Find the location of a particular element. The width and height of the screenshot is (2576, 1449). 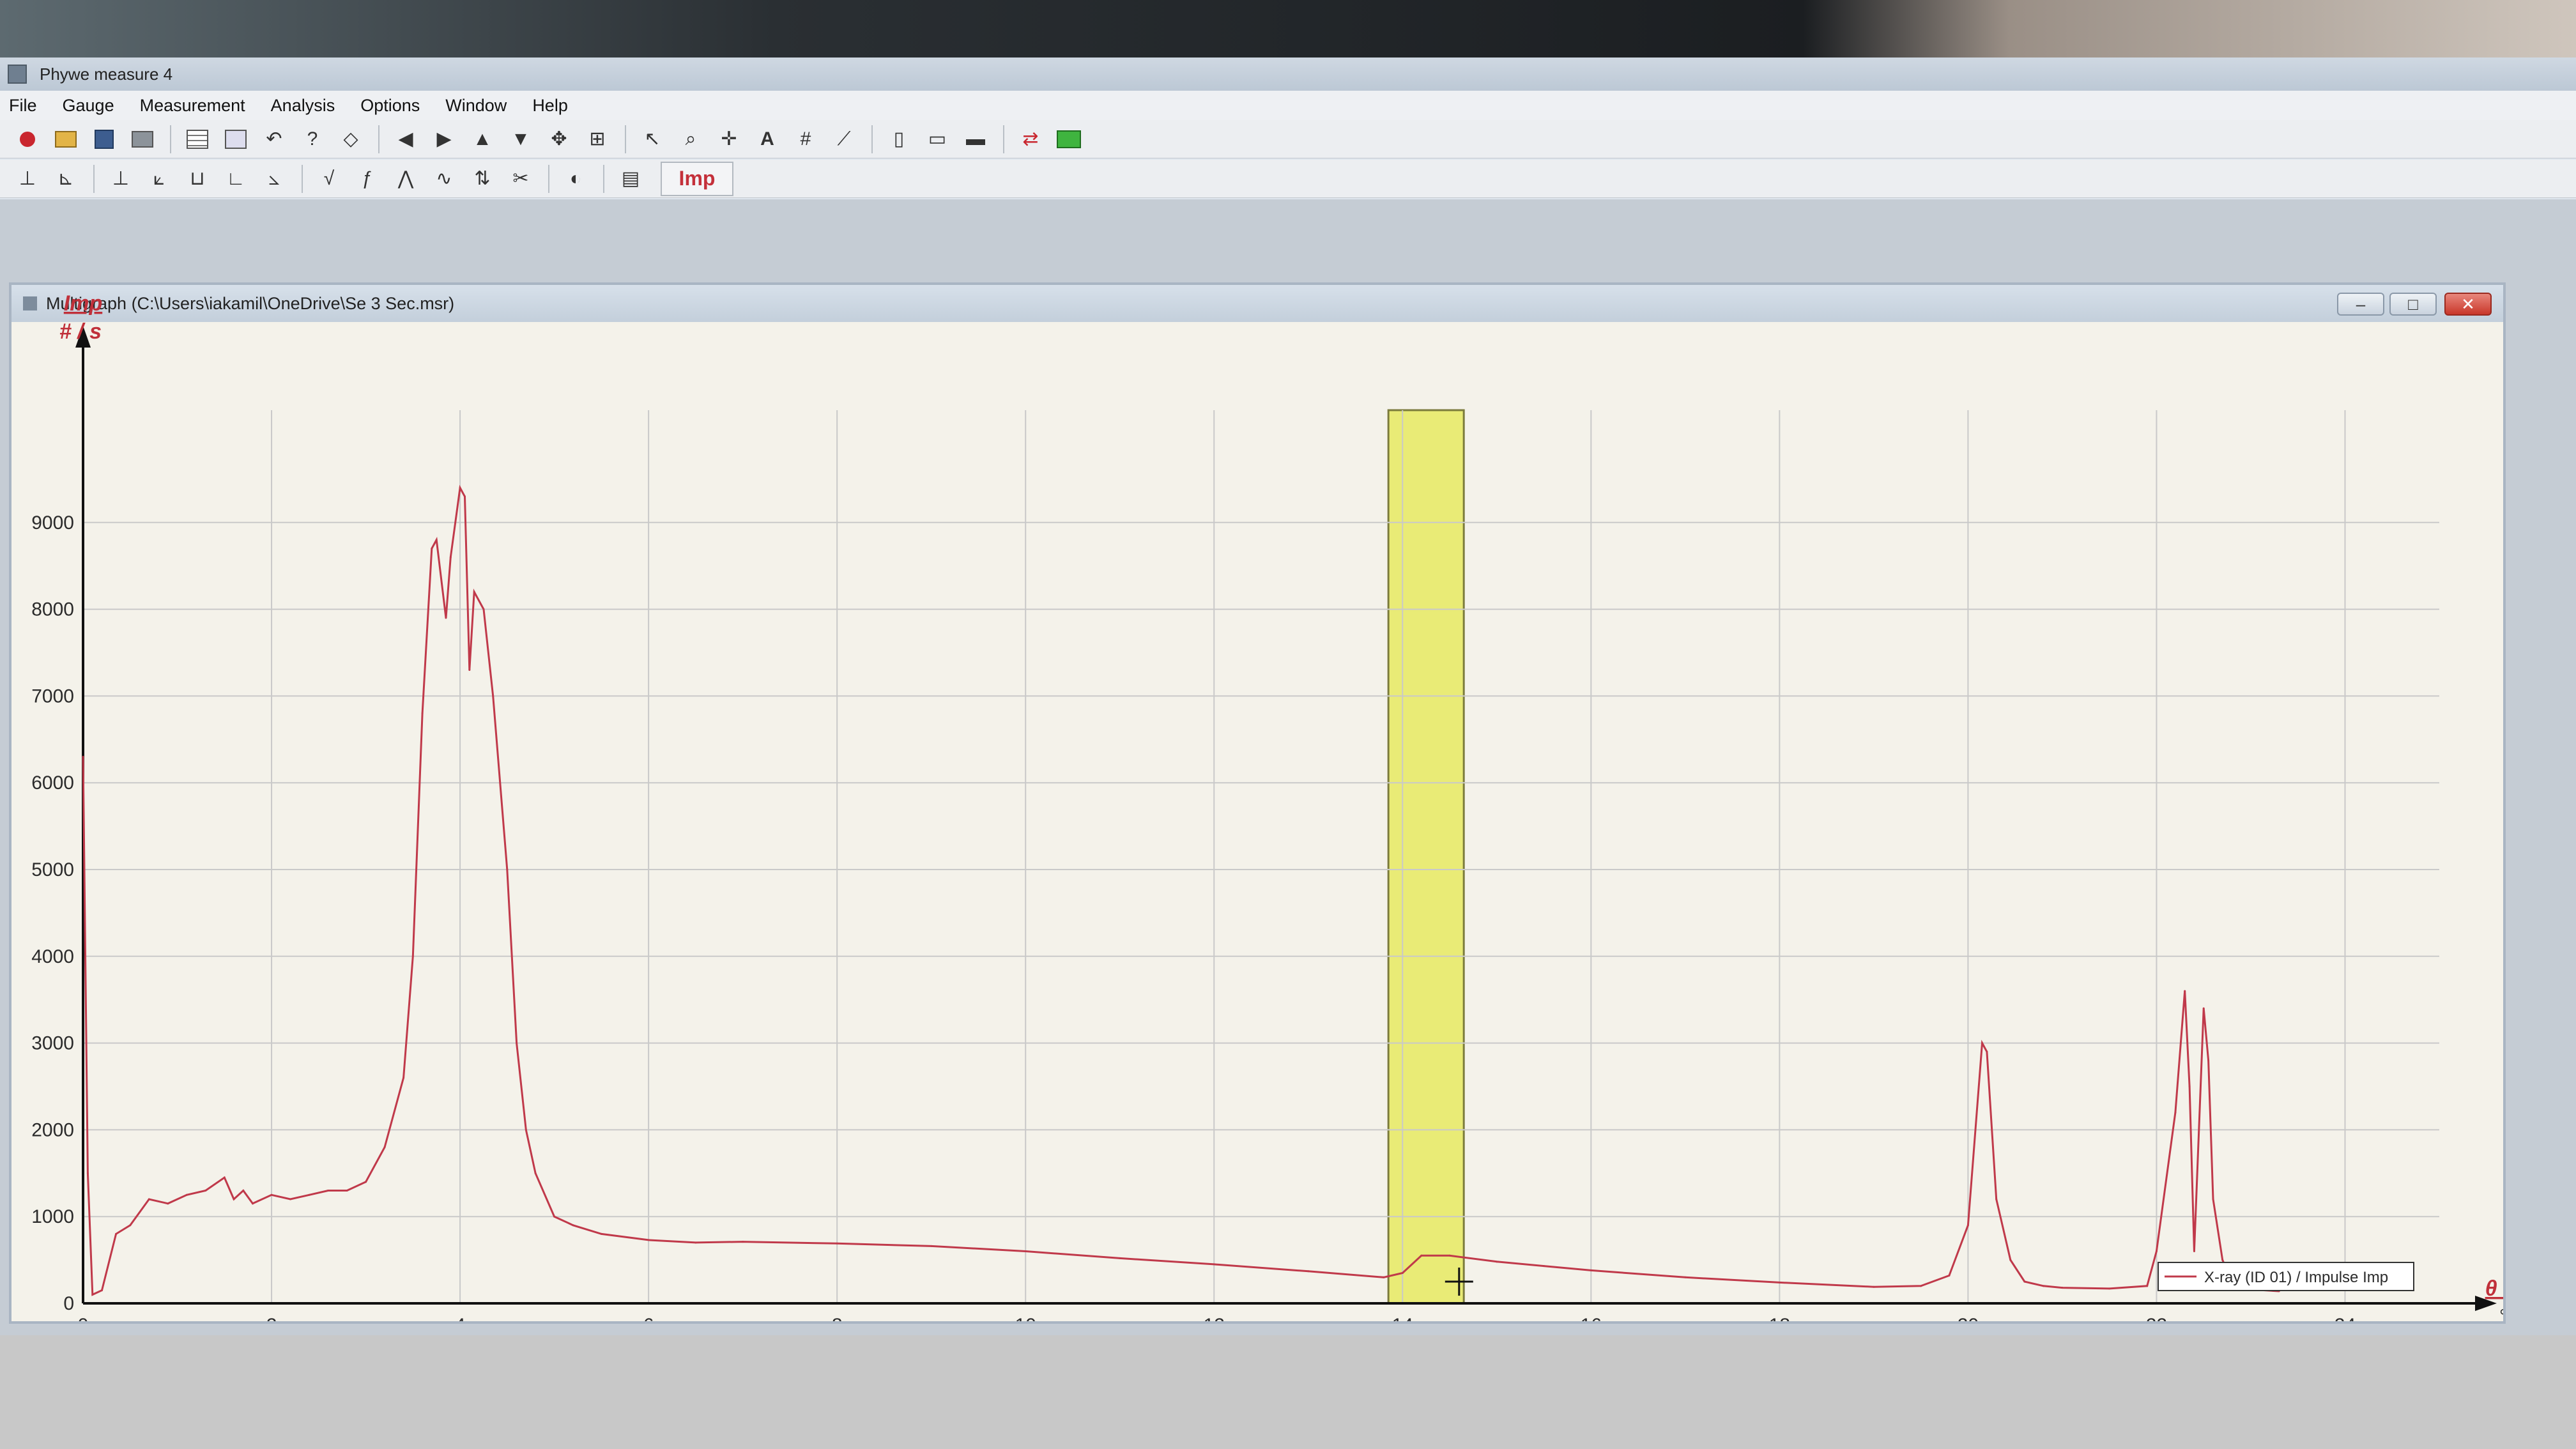

undo-icon: ↶ is located at coordinates (274, 139).